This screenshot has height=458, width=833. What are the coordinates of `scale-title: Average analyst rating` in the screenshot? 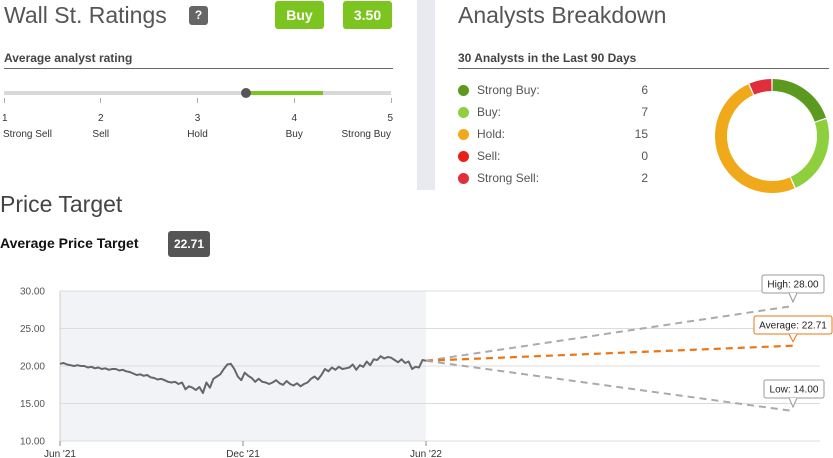 It's located at (68, 58).